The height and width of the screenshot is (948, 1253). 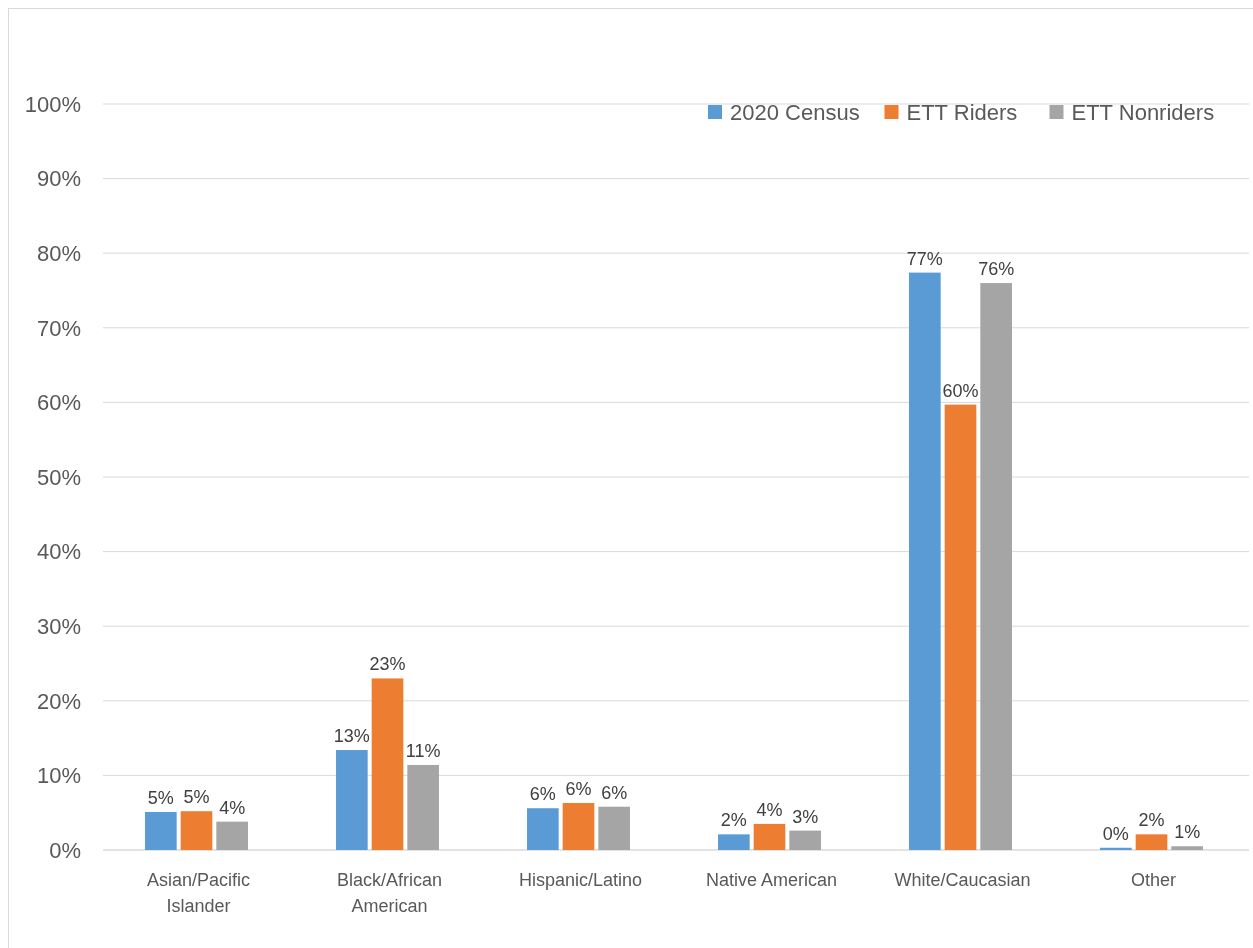 I want to click on legend-label: ETT Riders, so click(x=962, y=112).